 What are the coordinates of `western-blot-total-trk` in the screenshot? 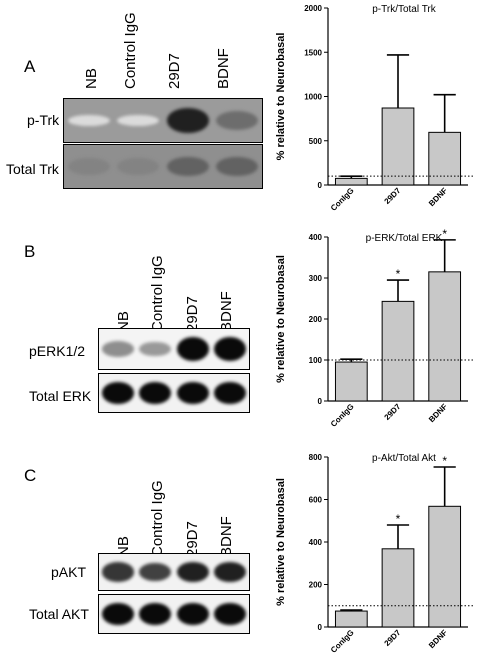 It's located at (163, 166).